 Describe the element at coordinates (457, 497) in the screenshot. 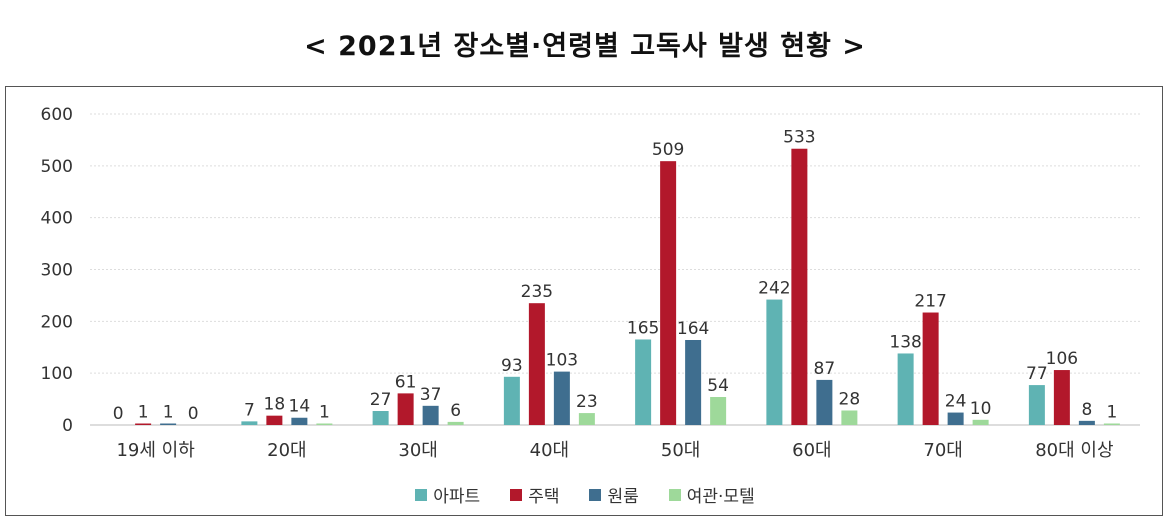

I see `legend-label: 아파트` at that location.